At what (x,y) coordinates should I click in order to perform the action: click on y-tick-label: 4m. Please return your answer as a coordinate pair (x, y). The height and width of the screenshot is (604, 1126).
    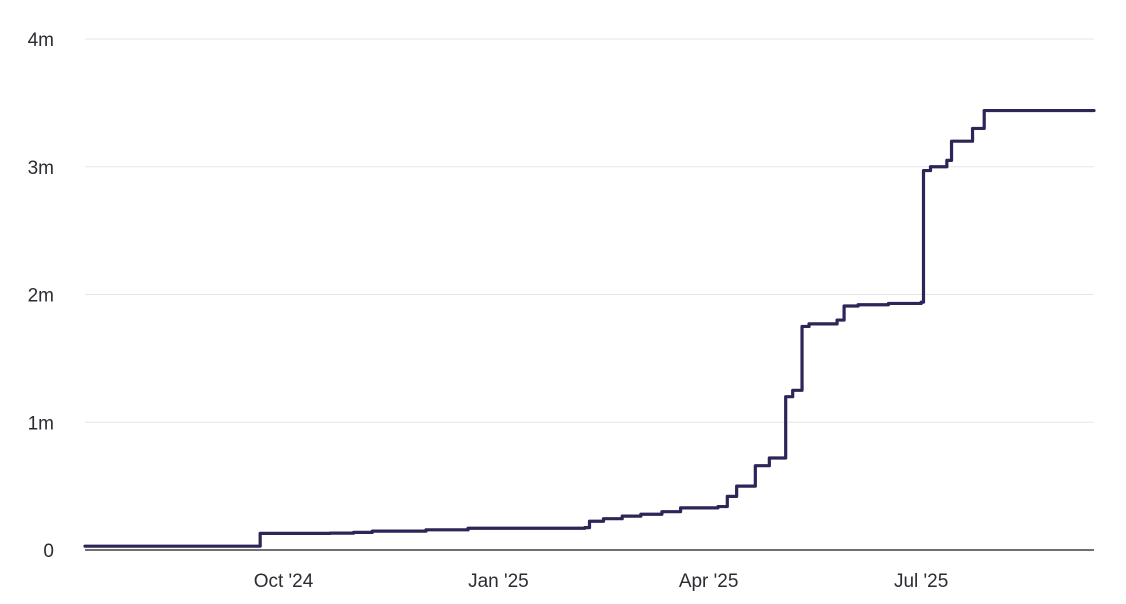
    Looking at the image, I should click on (41, 40).